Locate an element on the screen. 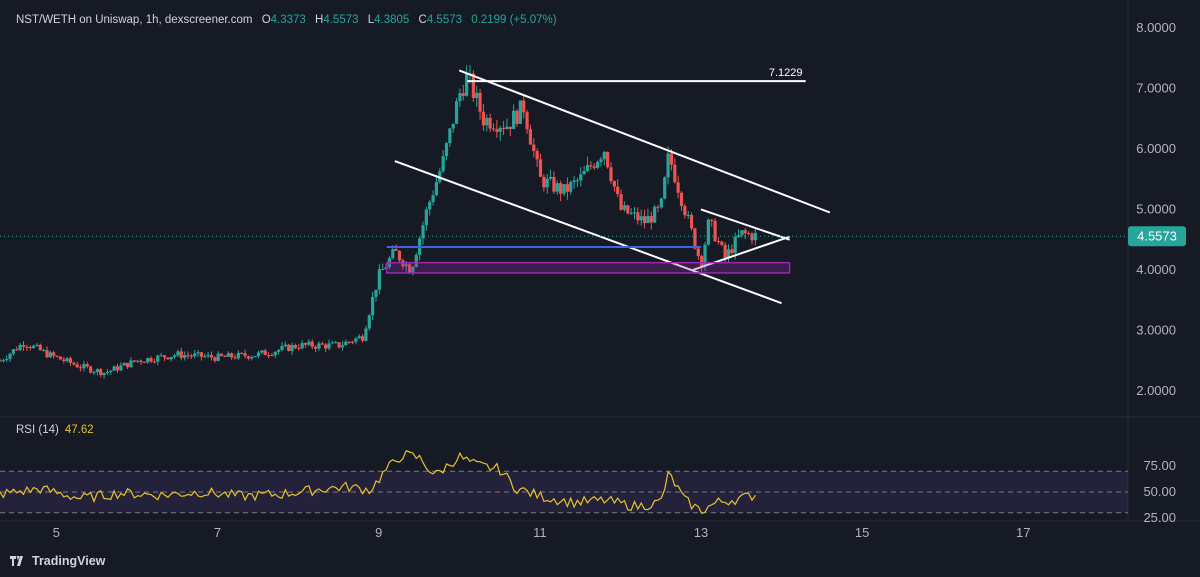  rsi-value: 47.62 is located at coordinates (79, 430).